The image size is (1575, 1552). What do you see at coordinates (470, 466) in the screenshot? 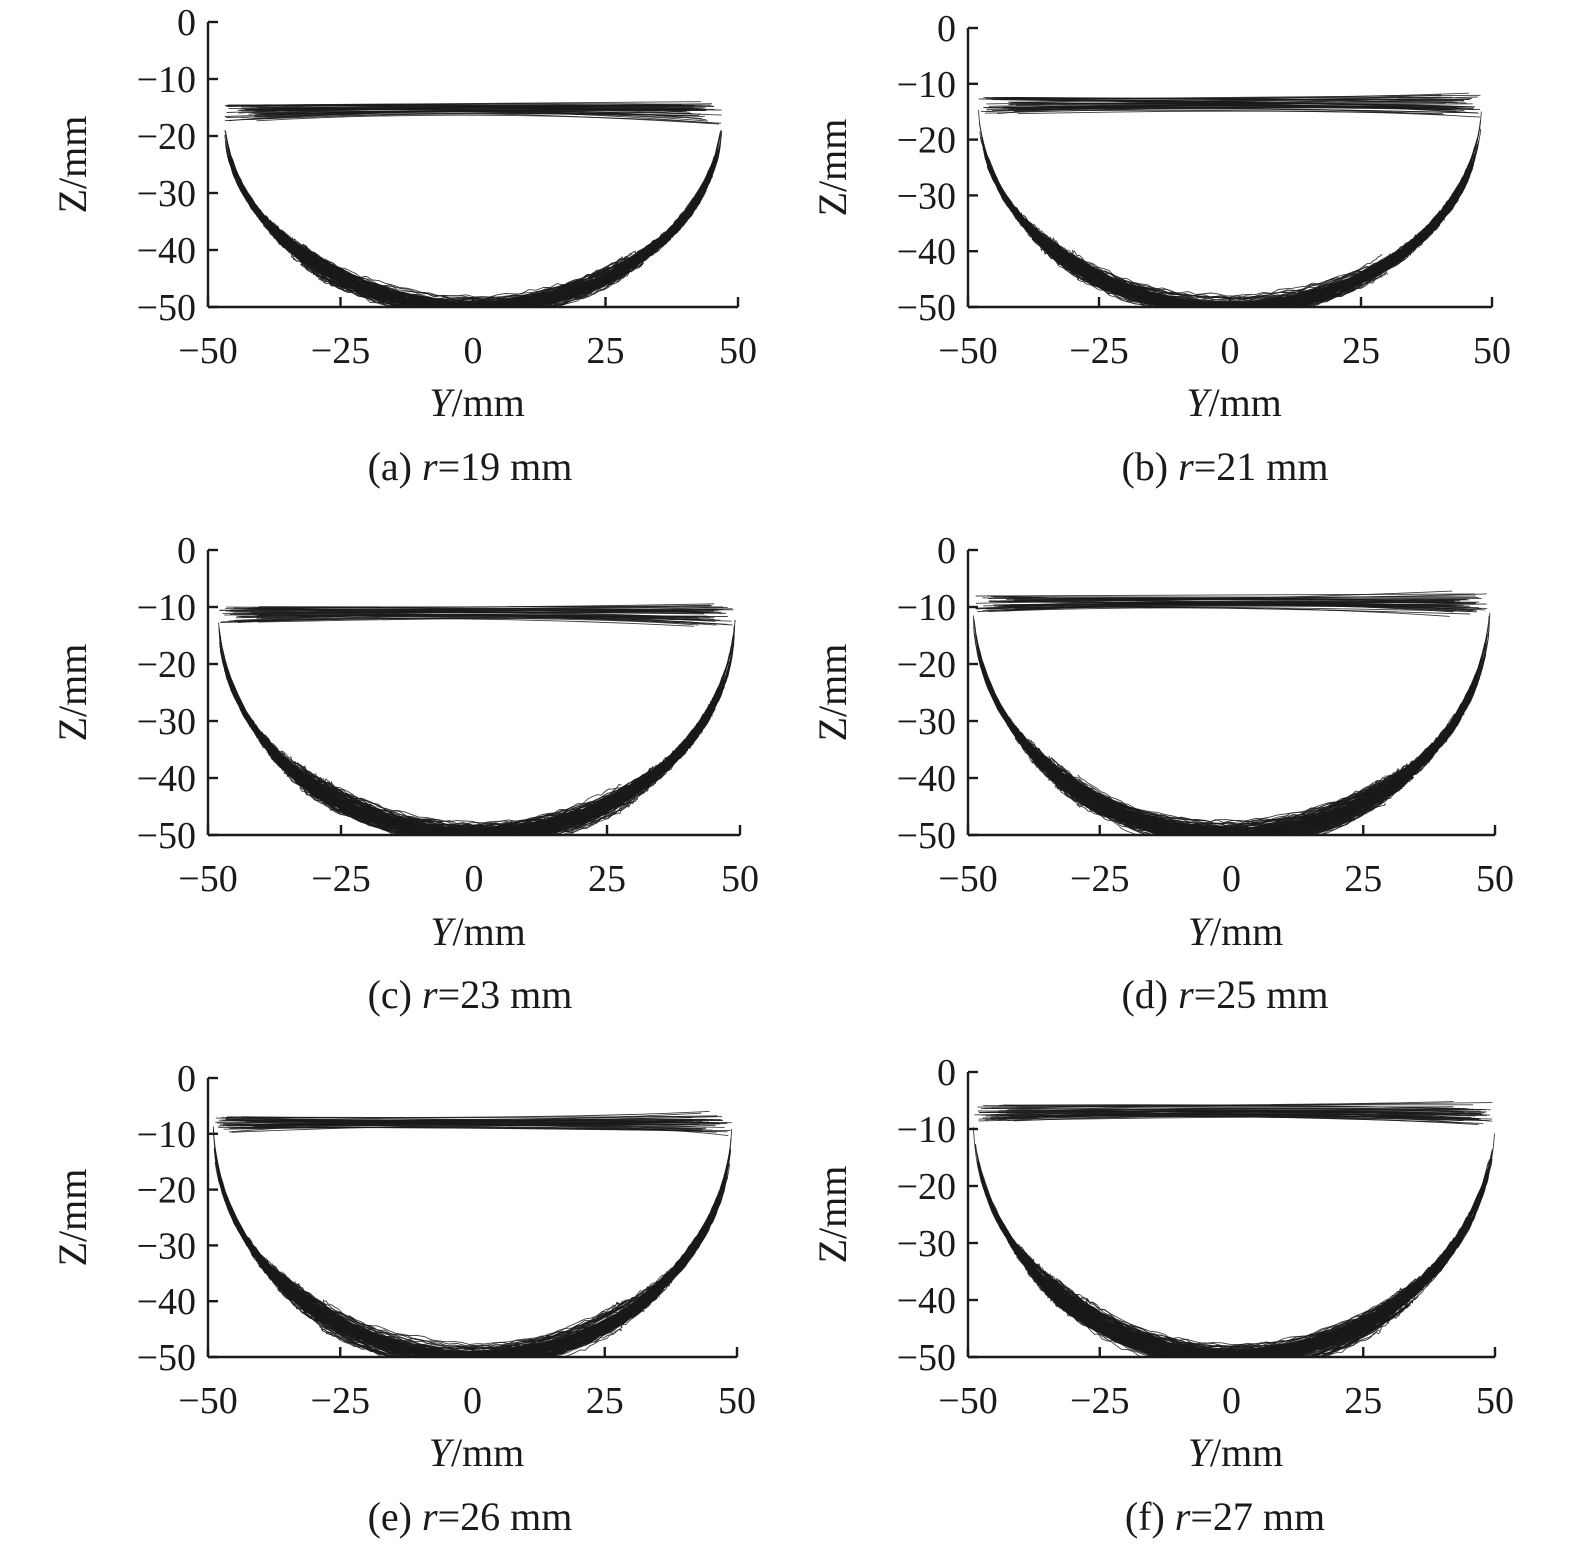
I see `panel-caption: (a) r=19 mm` at bounding box center [470, 466].